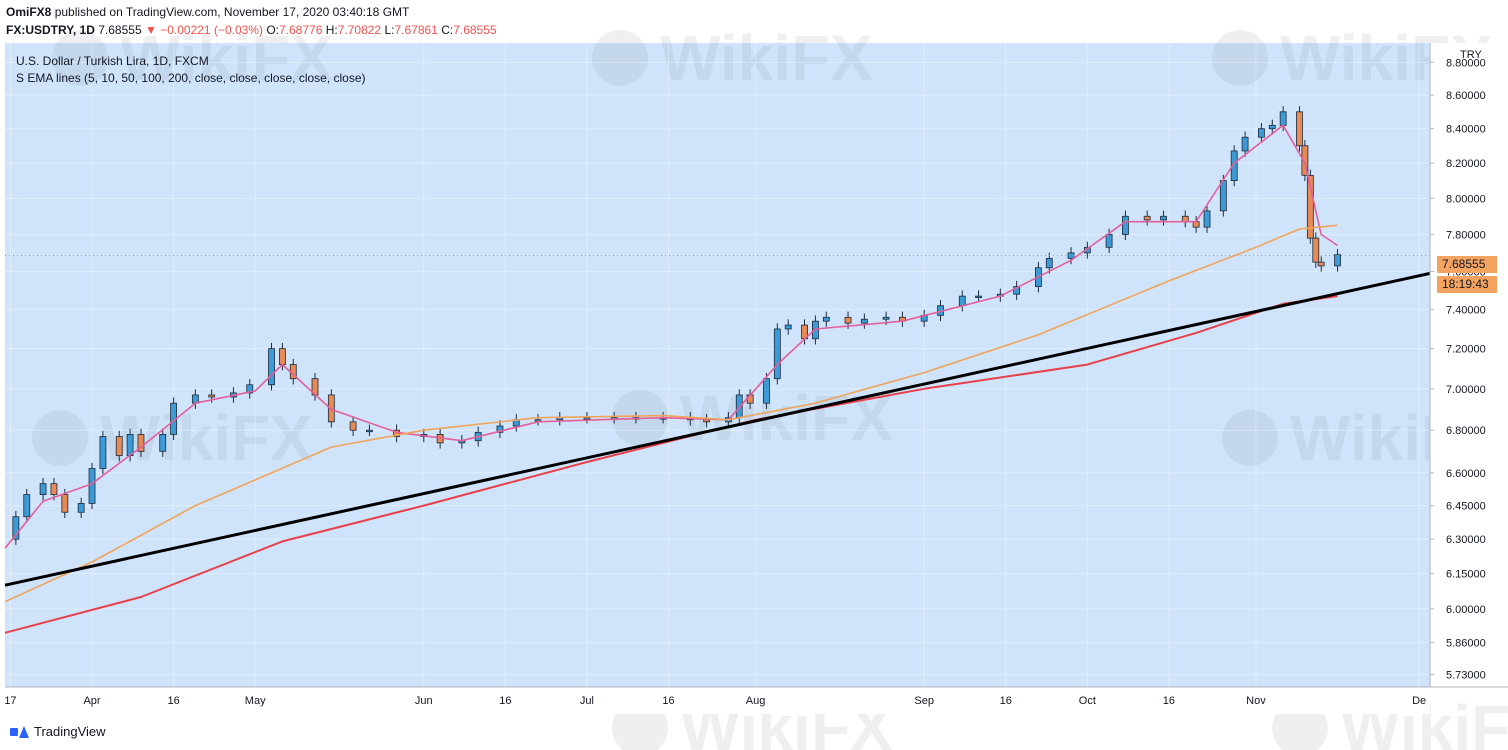 The height and width of the screenshot is (750, 1508). Describe the element at coordinates (91, 701) in the screenshot. I see `x-tick-label: Apr` at that location.